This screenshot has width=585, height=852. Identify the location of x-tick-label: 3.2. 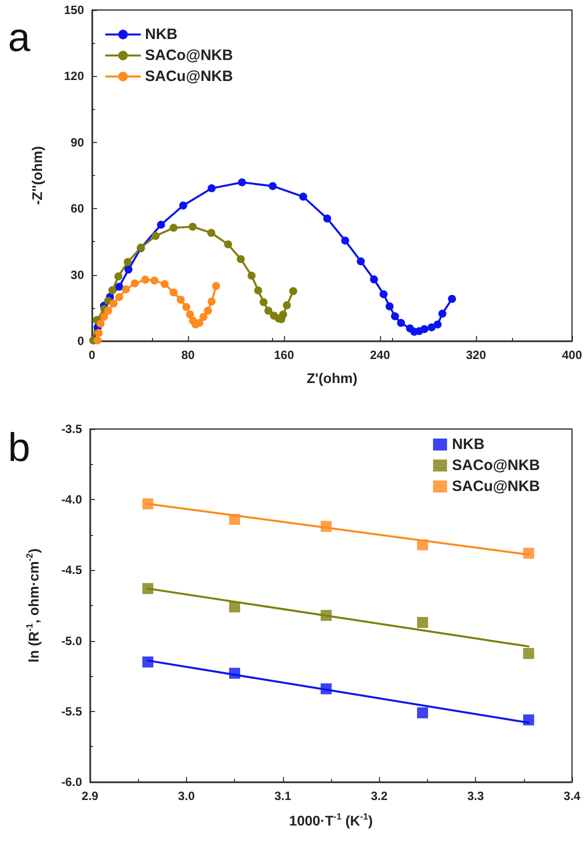
(379, 796).